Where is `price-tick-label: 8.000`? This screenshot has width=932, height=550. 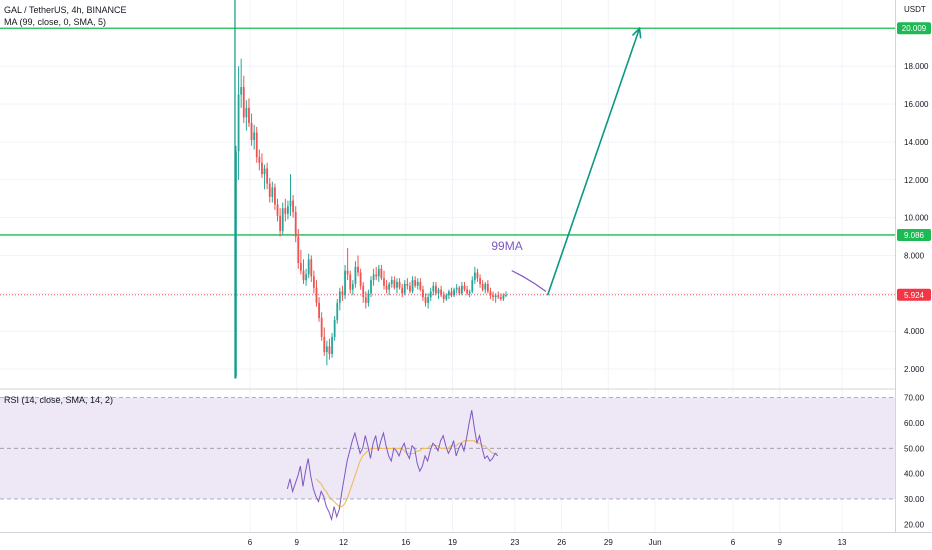
price-tick-label: 8.000 is located at coordinates (914, 256).